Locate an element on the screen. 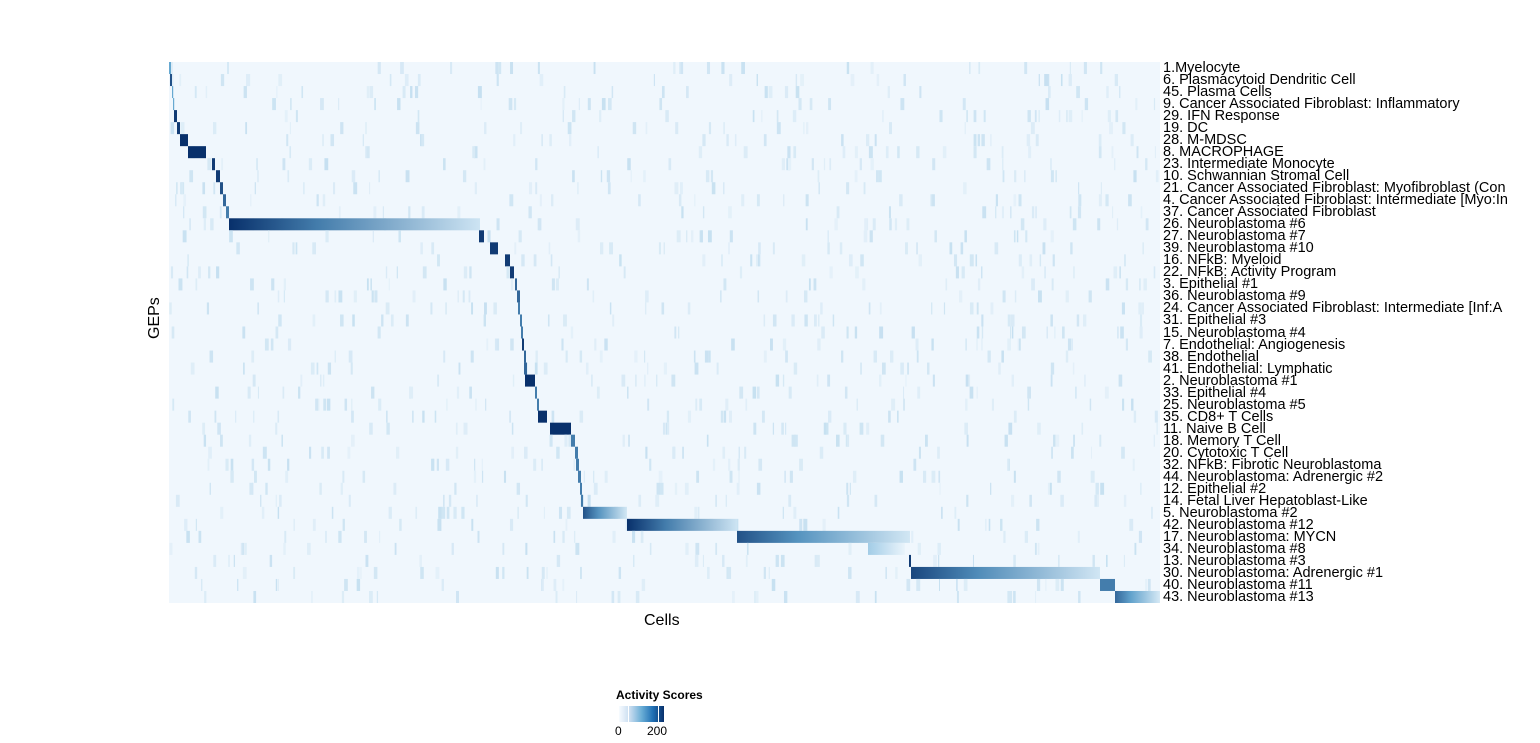  row-label: 38. Endothelial is located at coordinates (1211, 356).